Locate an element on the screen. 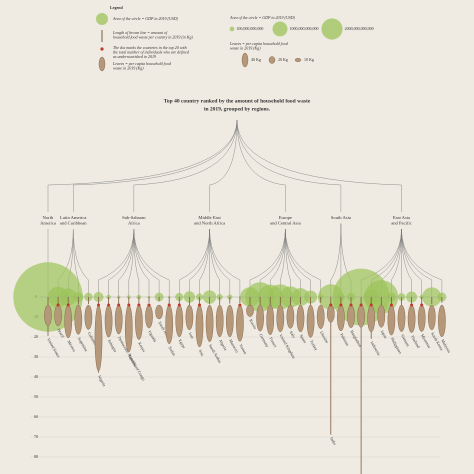 The width and height of the screenshot is (474, 474). country-label: France is located at coordinates (274, 342).